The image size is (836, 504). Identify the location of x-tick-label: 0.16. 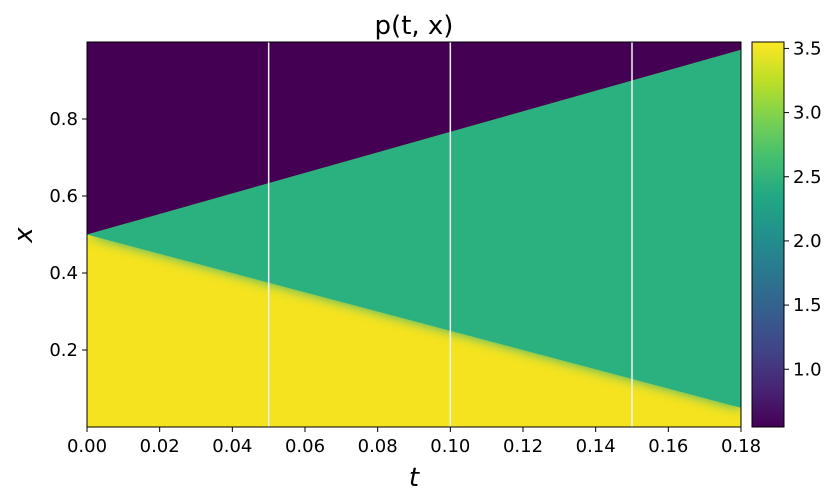
(668, 446).